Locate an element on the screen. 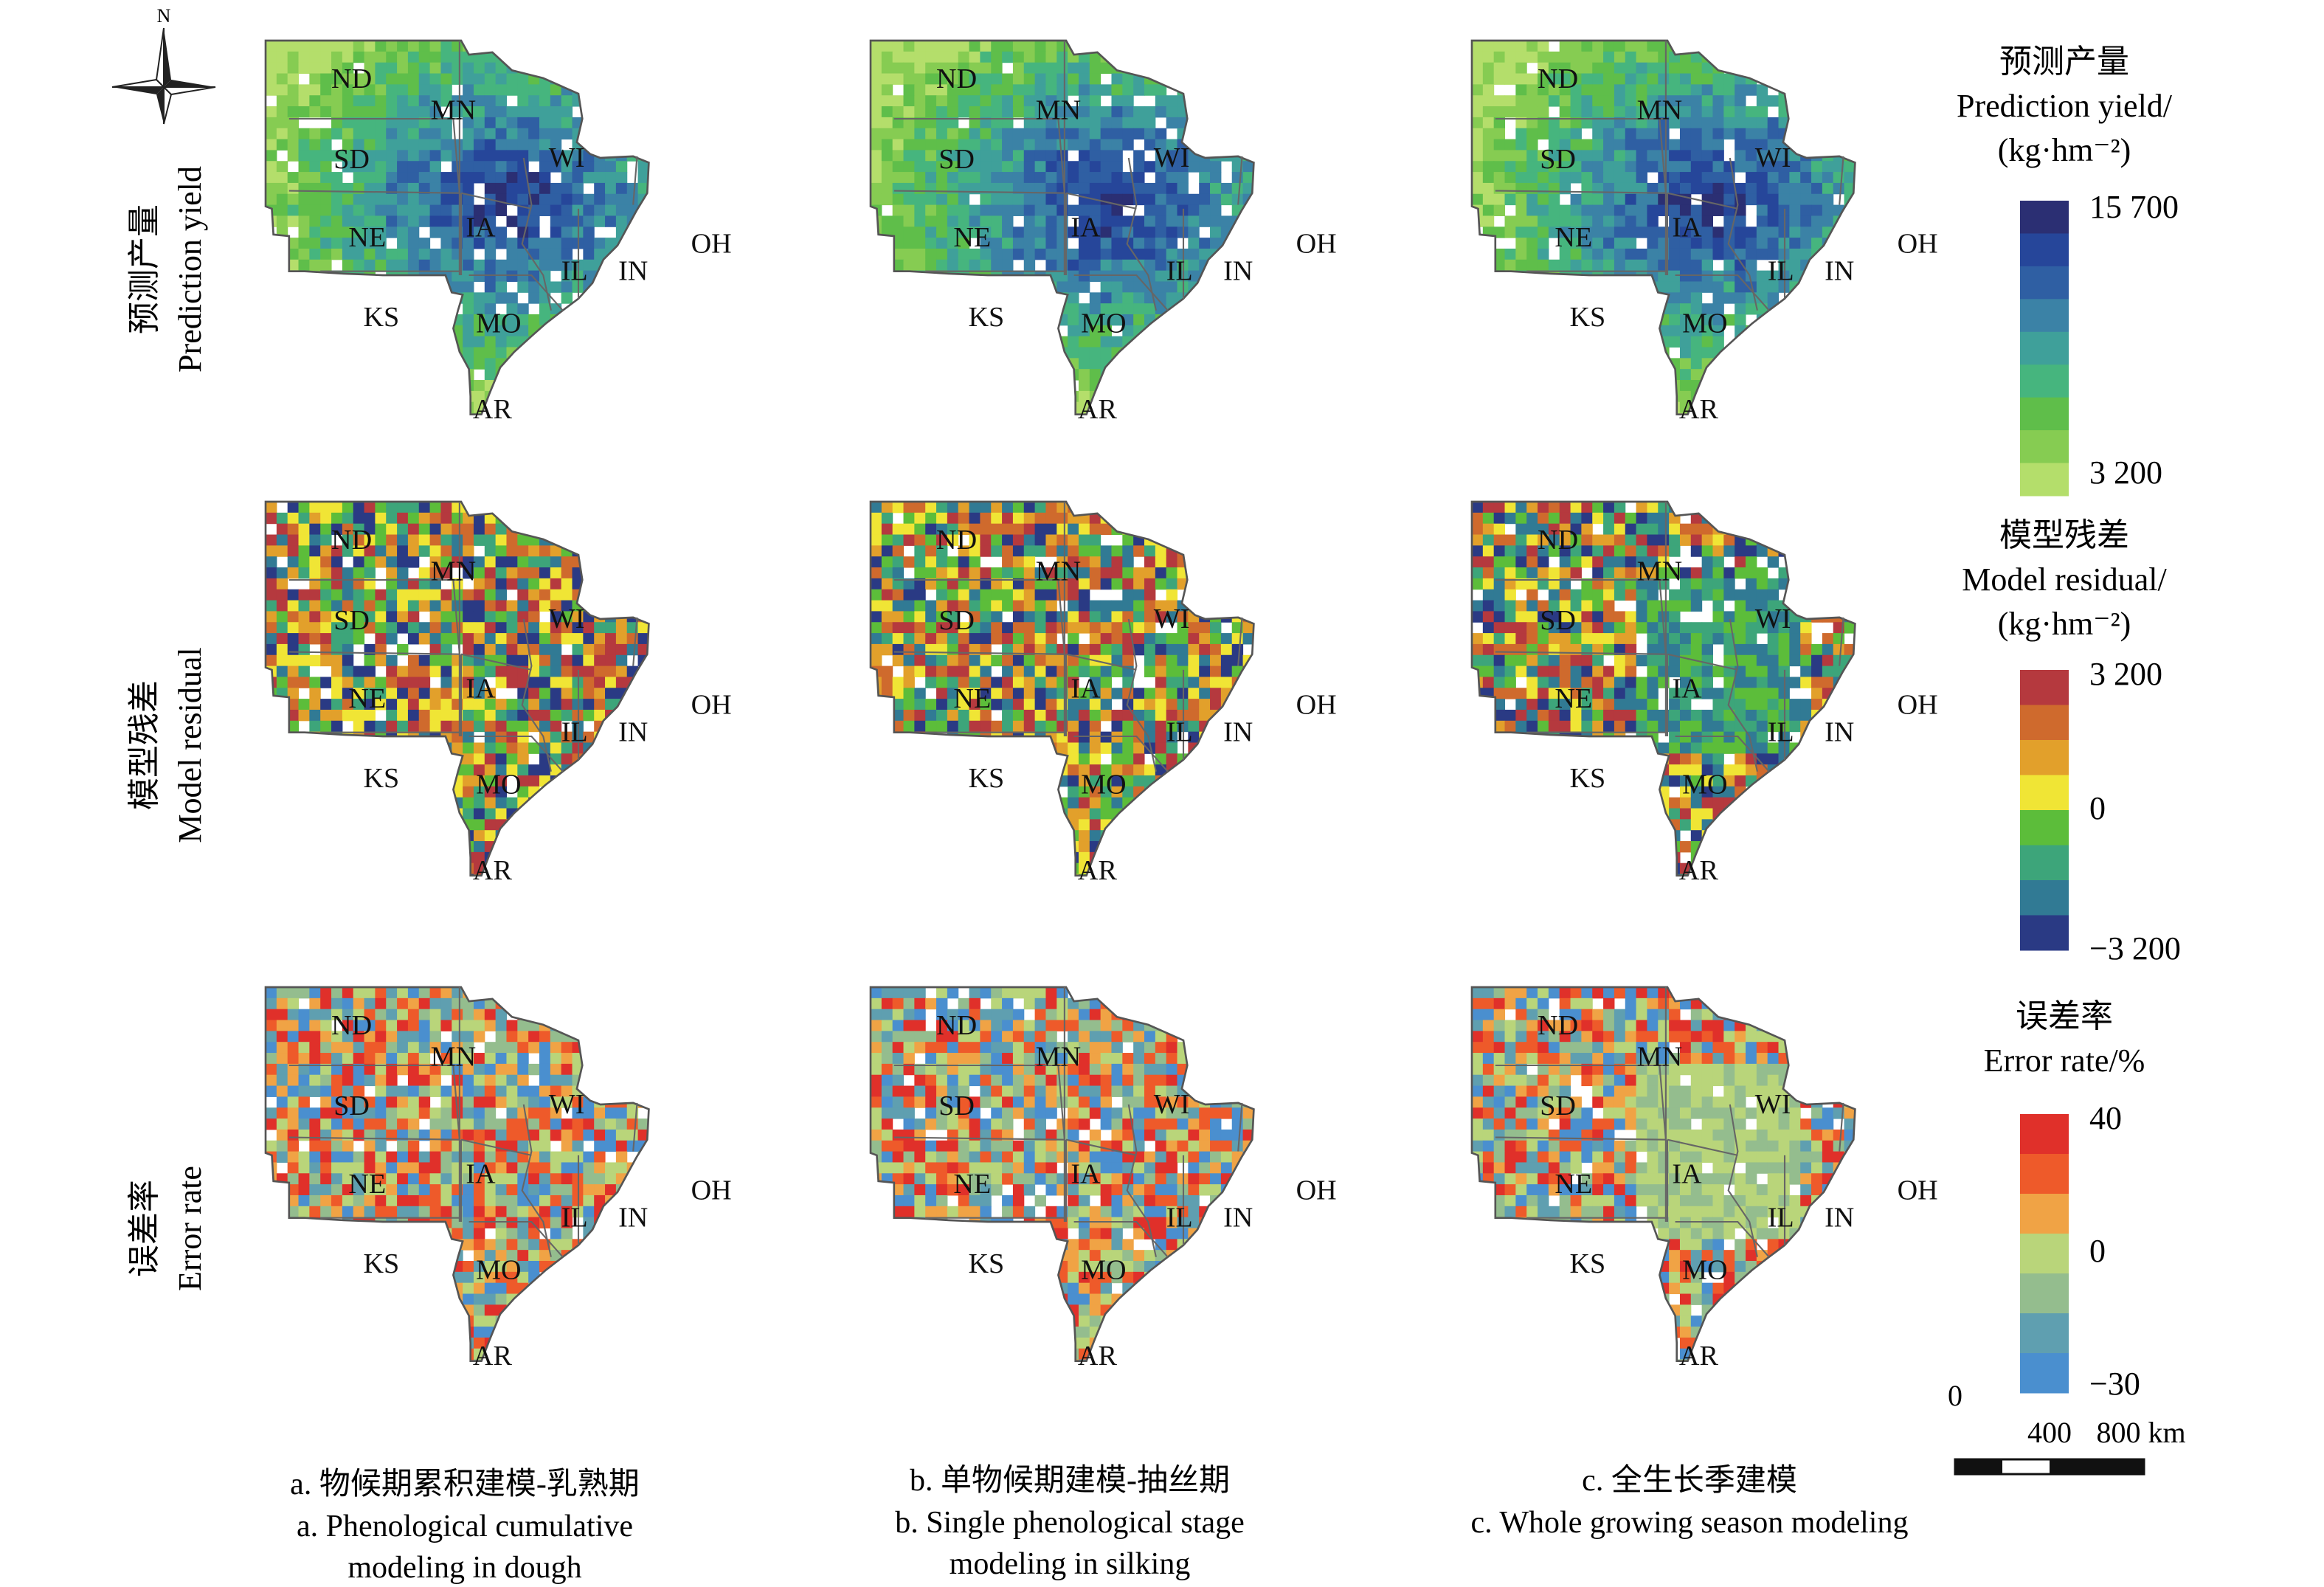  legend-2-title-line: (kg·hm⁻²) is located at coordinates (2064, 624).